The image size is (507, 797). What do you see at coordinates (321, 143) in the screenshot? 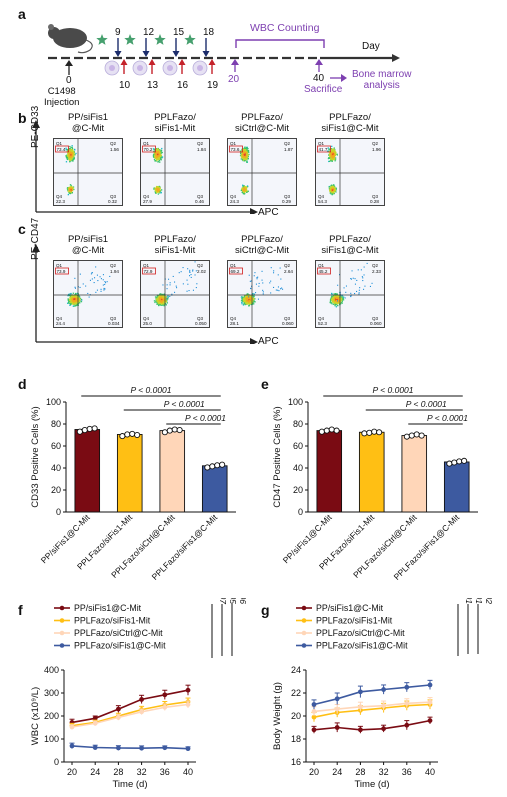
I see `quadrant-q1-tag: Q1` at bounding box center [321, 143].